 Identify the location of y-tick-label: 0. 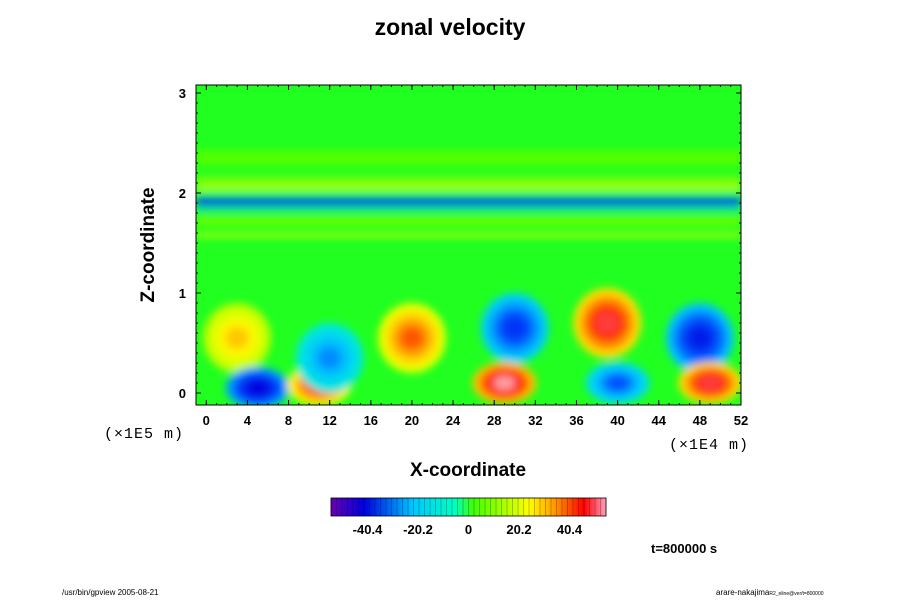
(182, 393).